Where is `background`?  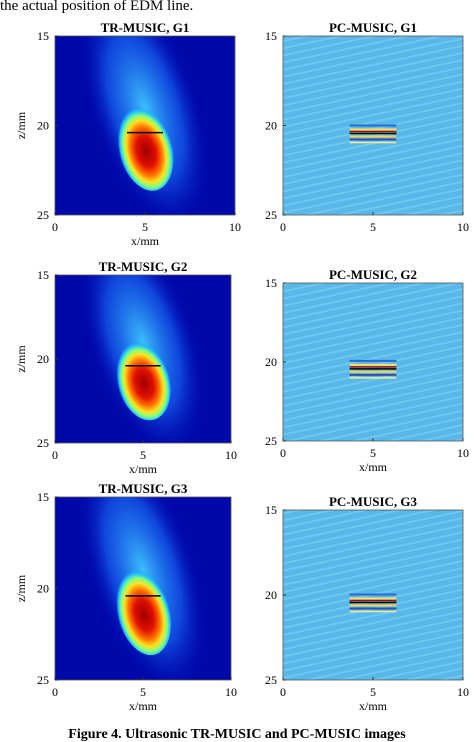
background is located at coordinates (373, 362).